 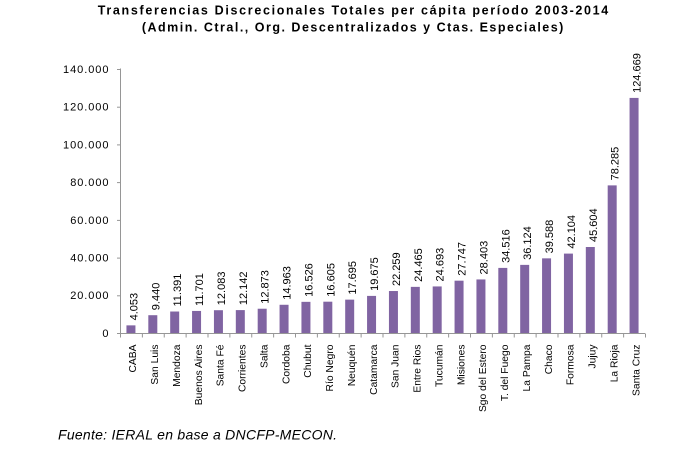 What do you see at coordinates (616, 164) in the screenshot?
I see `svg-text: 78.285` at bounding box center [616, 164].